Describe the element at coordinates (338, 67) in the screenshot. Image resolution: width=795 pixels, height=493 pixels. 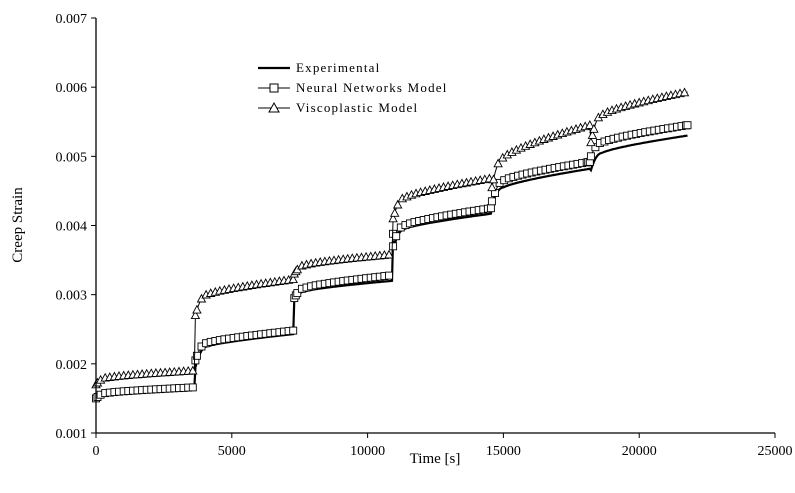
I see `legend-label-experimental: Experimental` at that location.